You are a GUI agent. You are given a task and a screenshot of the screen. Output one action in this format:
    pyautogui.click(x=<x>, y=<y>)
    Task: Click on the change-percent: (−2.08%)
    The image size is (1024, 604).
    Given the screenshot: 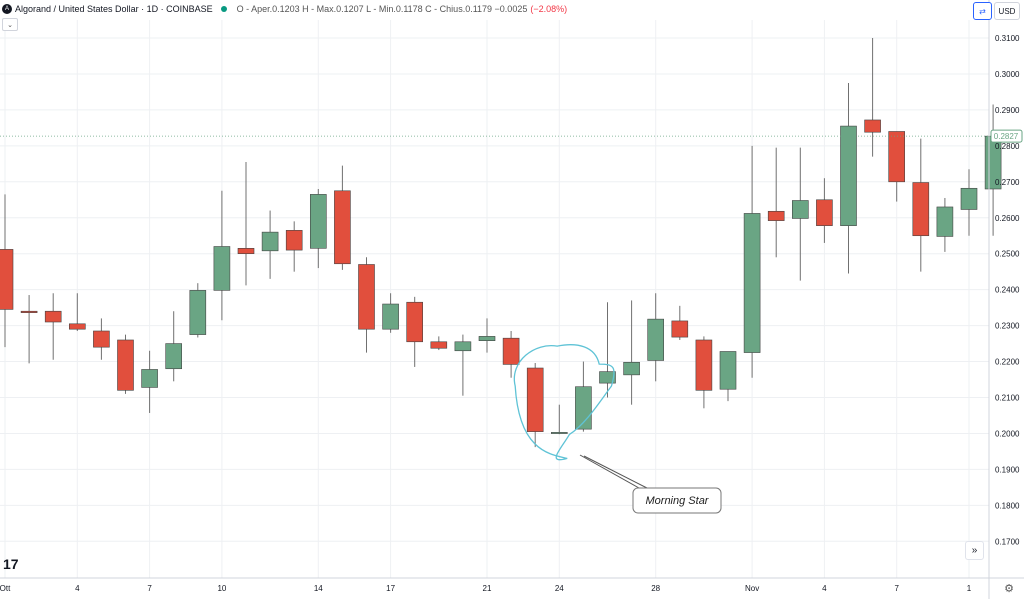 What is the action you would take?
    pyautogui.click(x=549, y=9)
    